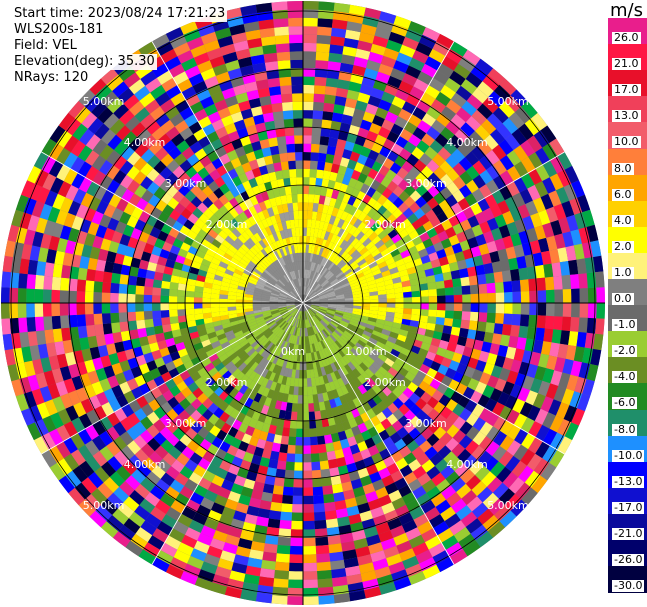 The image size is (647, 607). What do you see at coordinates (623, 194) in the screenshot?
I see `colorbar-tick-label: 6.0` at bounding box center [623, 194].